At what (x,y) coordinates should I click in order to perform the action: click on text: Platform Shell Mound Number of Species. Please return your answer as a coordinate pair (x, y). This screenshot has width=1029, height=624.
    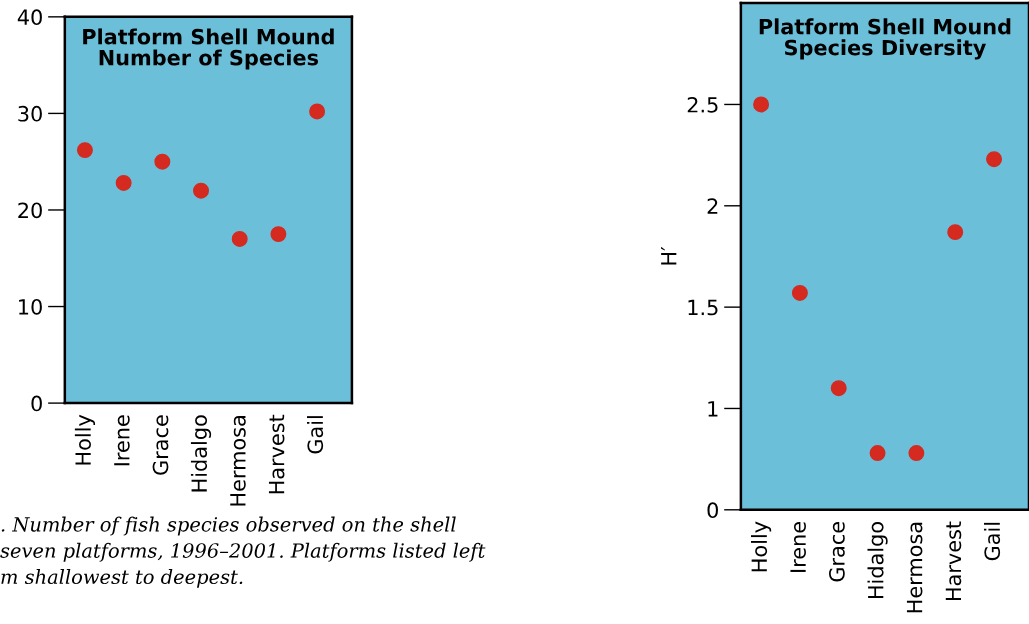
    Looking at the image, I should click on (208, 49).